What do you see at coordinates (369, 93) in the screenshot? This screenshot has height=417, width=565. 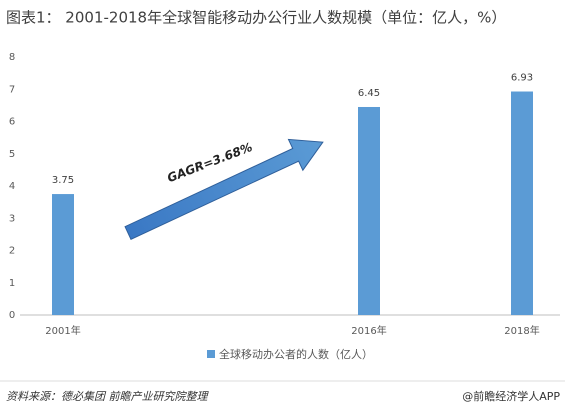 I see `value-label: 6.45` at bounding box center [369, 93].